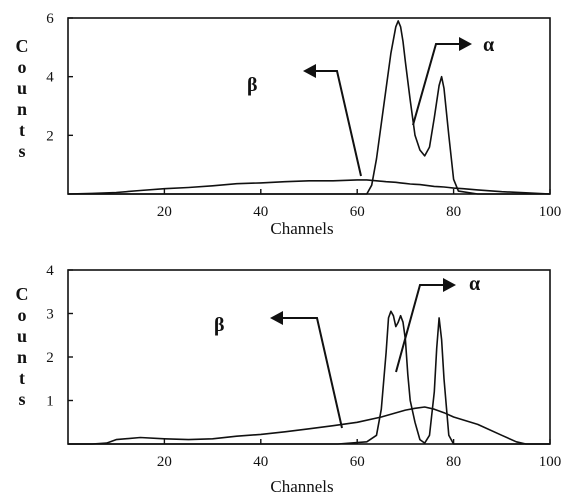  What do you see at coordinates (252, 85) in the screenshot?
I see `top-beta-label: β` at bounding box center [252, 85].